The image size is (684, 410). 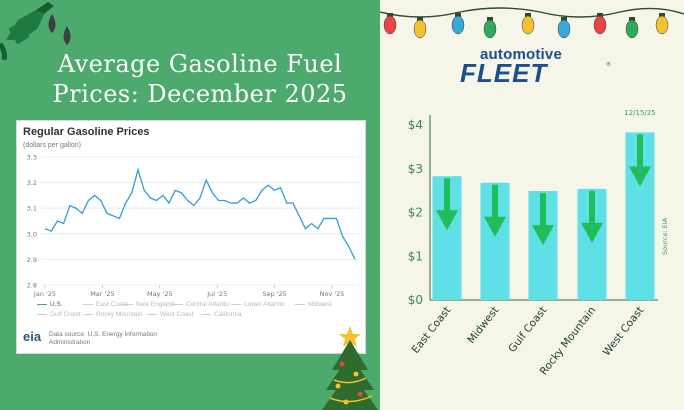 I want to click on legend-item: West Coast, so click(x=170, y=314).